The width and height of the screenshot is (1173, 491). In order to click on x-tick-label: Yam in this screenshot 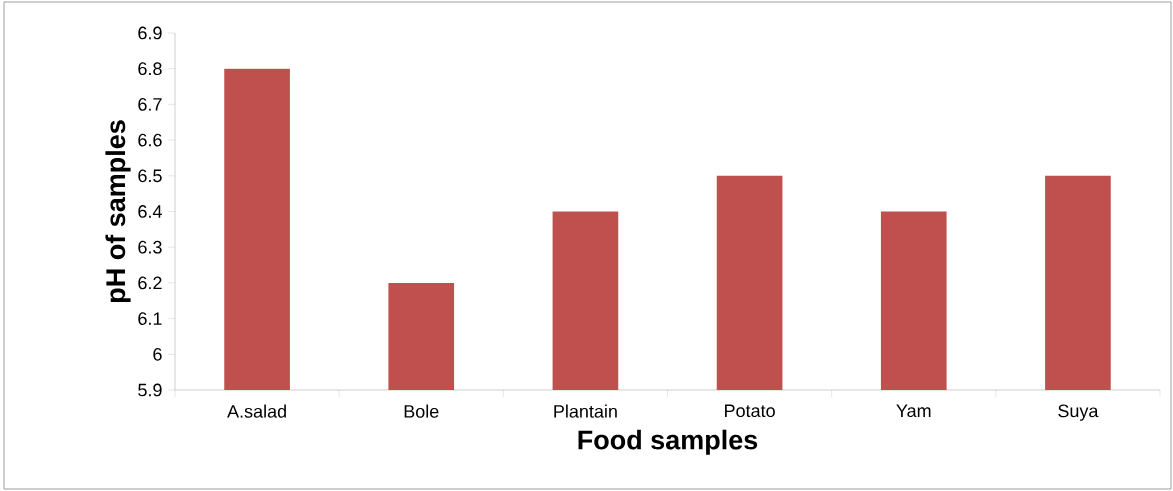, I will do `click(913, 411)`.